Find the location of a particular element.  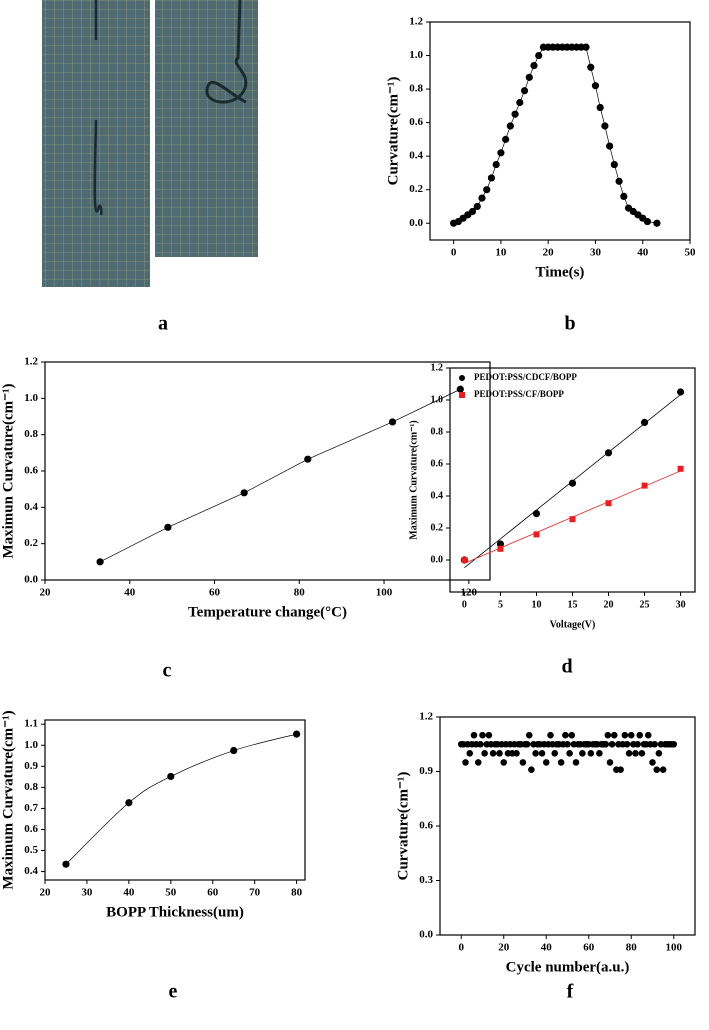

y-axis-title: Maximun Curvature(cm⁻¹) is located at coordinates (8, 470).